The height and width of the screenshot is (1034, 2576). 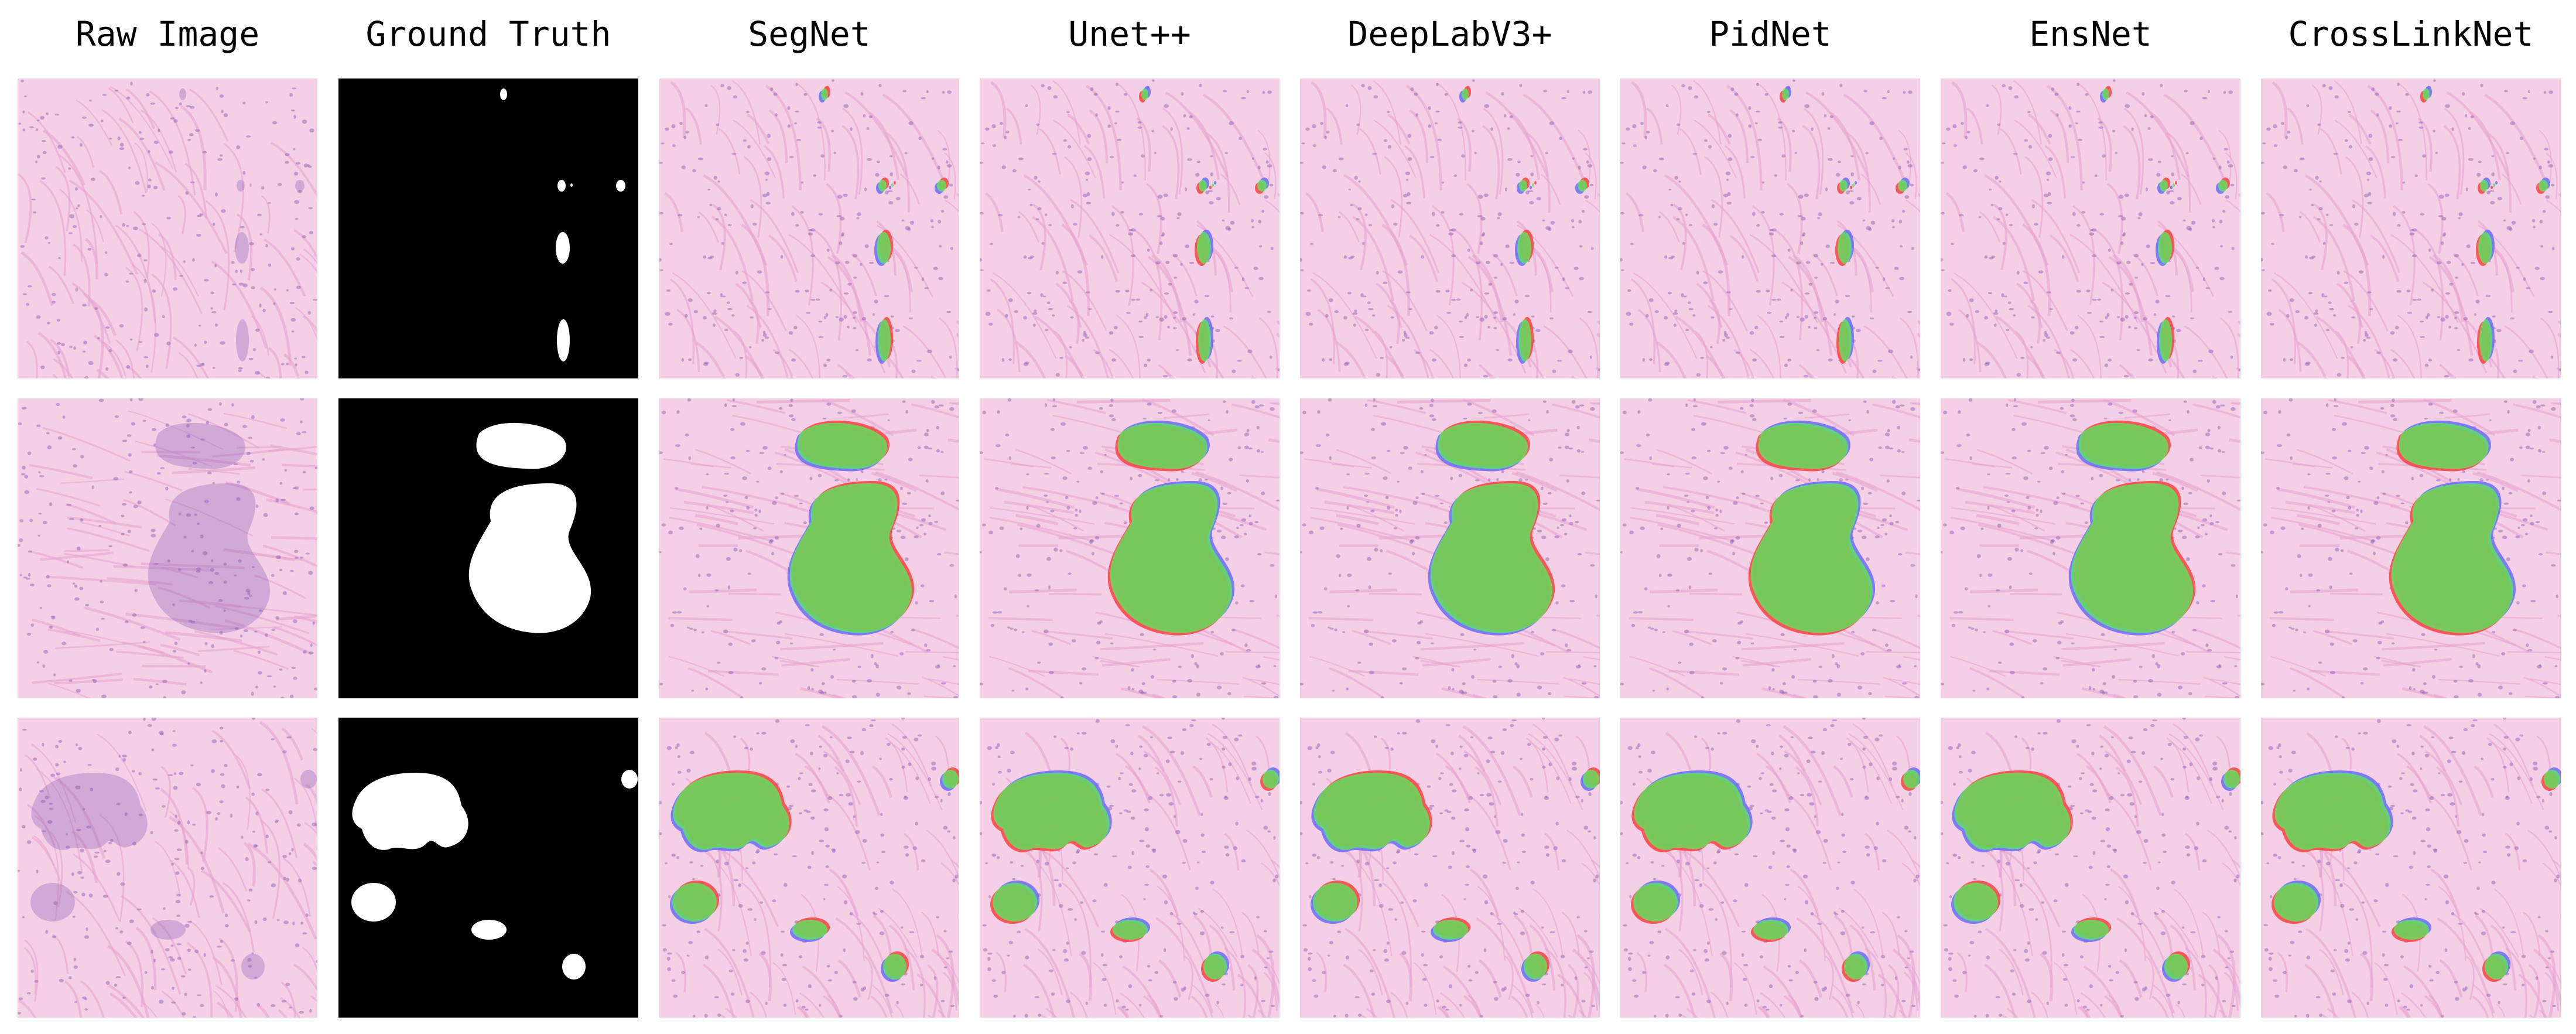 What do you see at coordinates (809, 34) in the screenshot?
I see `column-title-segnet: SegNet` at bounding box center [809, 34].